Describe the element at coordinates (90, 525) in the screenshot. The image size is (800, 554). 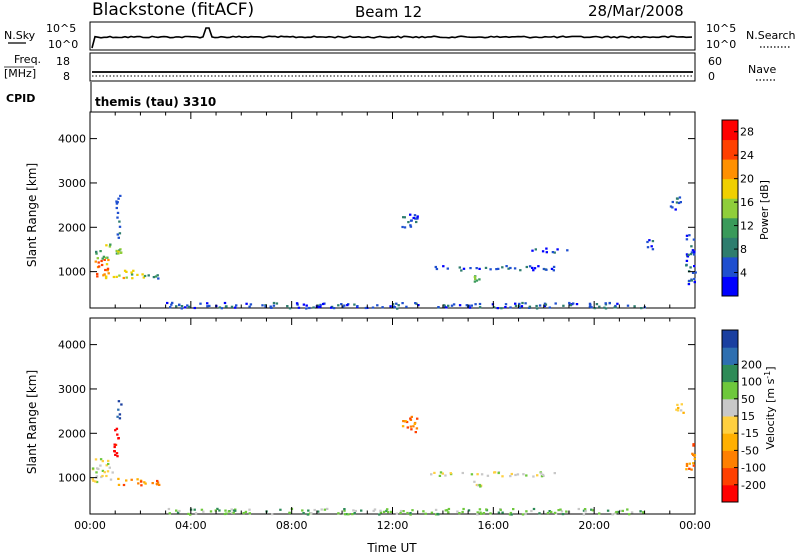
I see `xtick-label: 00:00` at that location.